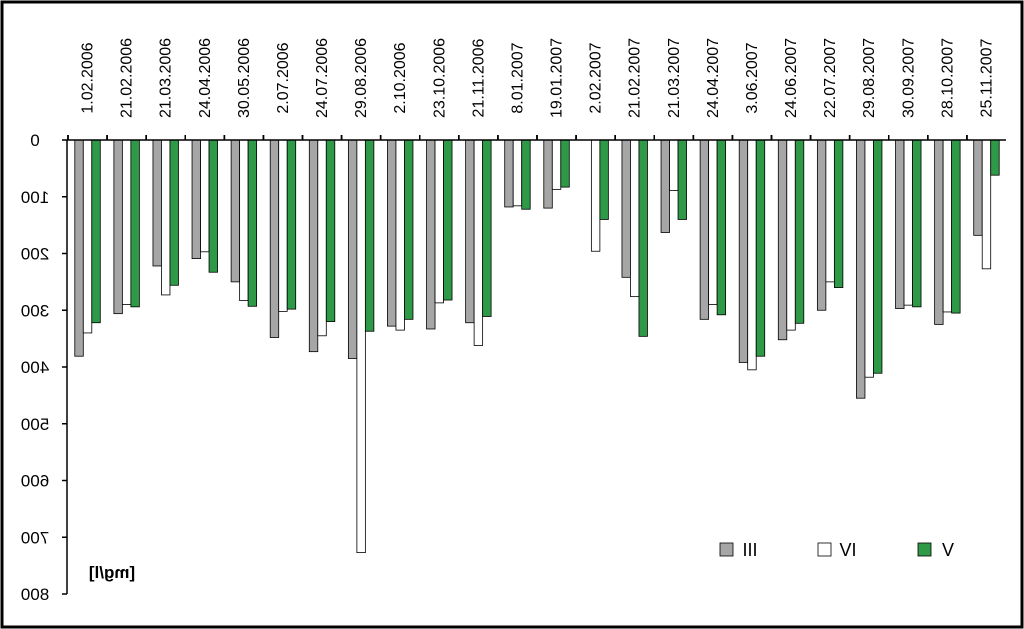 This screenshot has width=1024, height=629. I want to click on category-label-group: 24.04.2006, so click(205, 78).